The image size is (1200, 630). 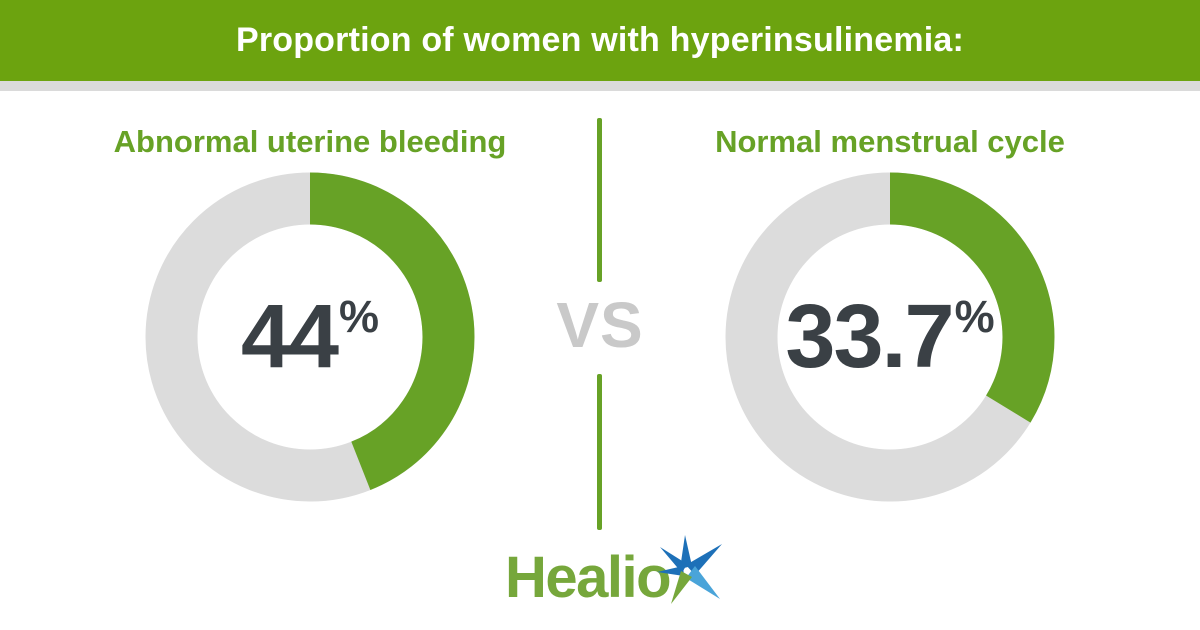 What do you see at coordinates (600, 325) in the screenshot?
I see `vs-label: VS` at bounding box center [600, 325].